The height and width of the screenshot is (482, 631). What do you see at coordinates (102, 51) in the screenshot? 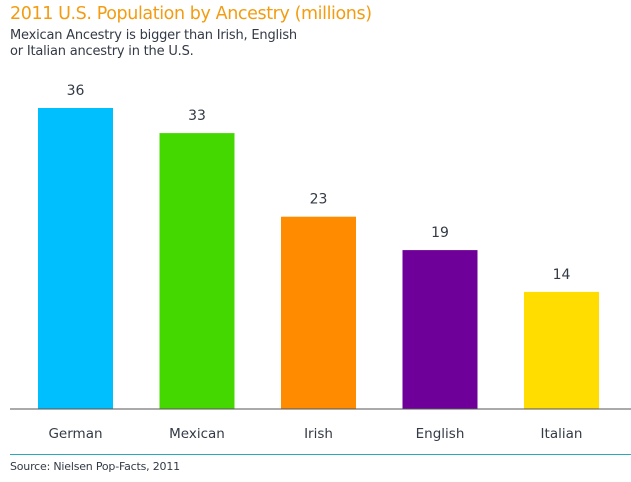
I see `subtitle-line-2: or Italian ancestry in the U.S.` at bounding box center [102, 51].